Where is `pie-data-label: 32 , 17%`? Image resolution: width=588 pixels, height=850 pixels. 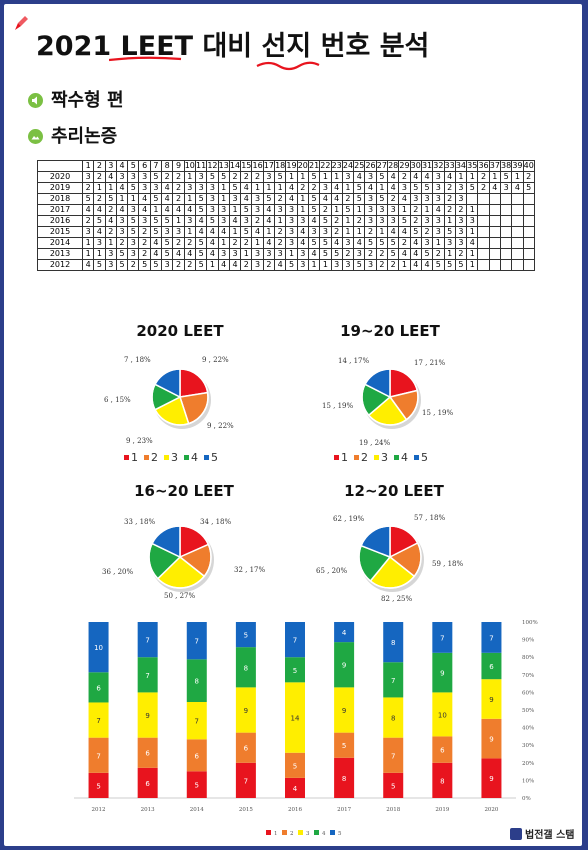
pie-data-label: 32 , 17% is located at coordinates (250, 570).